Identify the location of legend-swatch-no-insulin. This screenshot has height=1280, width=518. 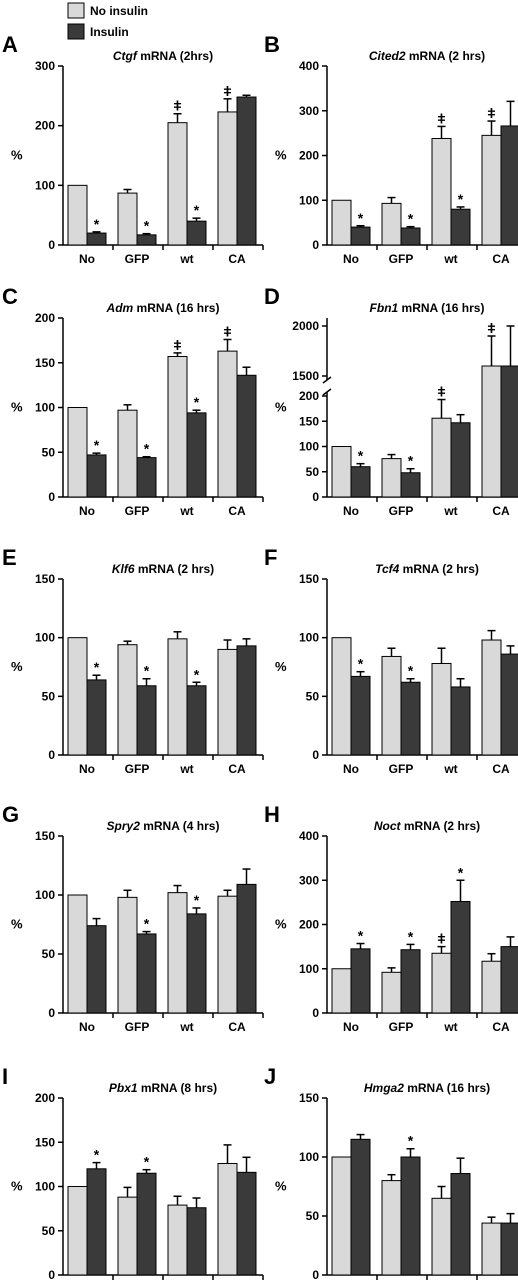
(76, 10).